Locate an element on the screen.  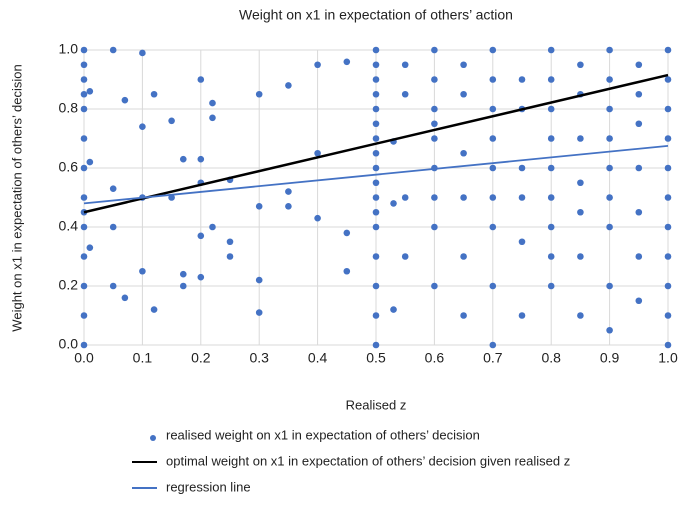
x-tick-label: 0.0 is located at coordinates (84, 358).